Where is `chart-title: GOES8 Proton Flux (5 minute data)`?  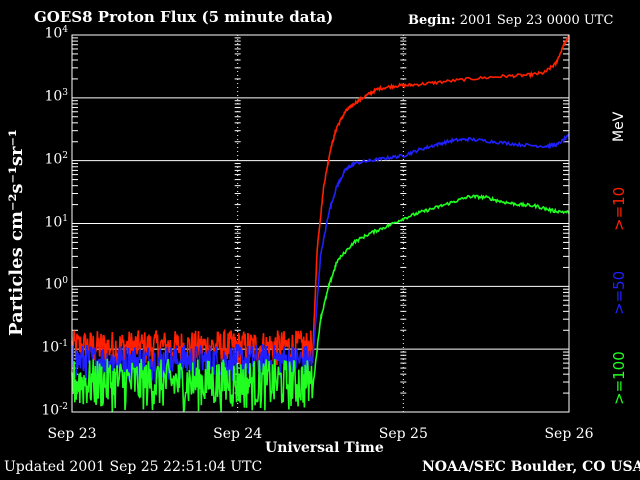 chart-title: GOES8 Proton Flux (5 minute data) is located at coordinates (184, 17).